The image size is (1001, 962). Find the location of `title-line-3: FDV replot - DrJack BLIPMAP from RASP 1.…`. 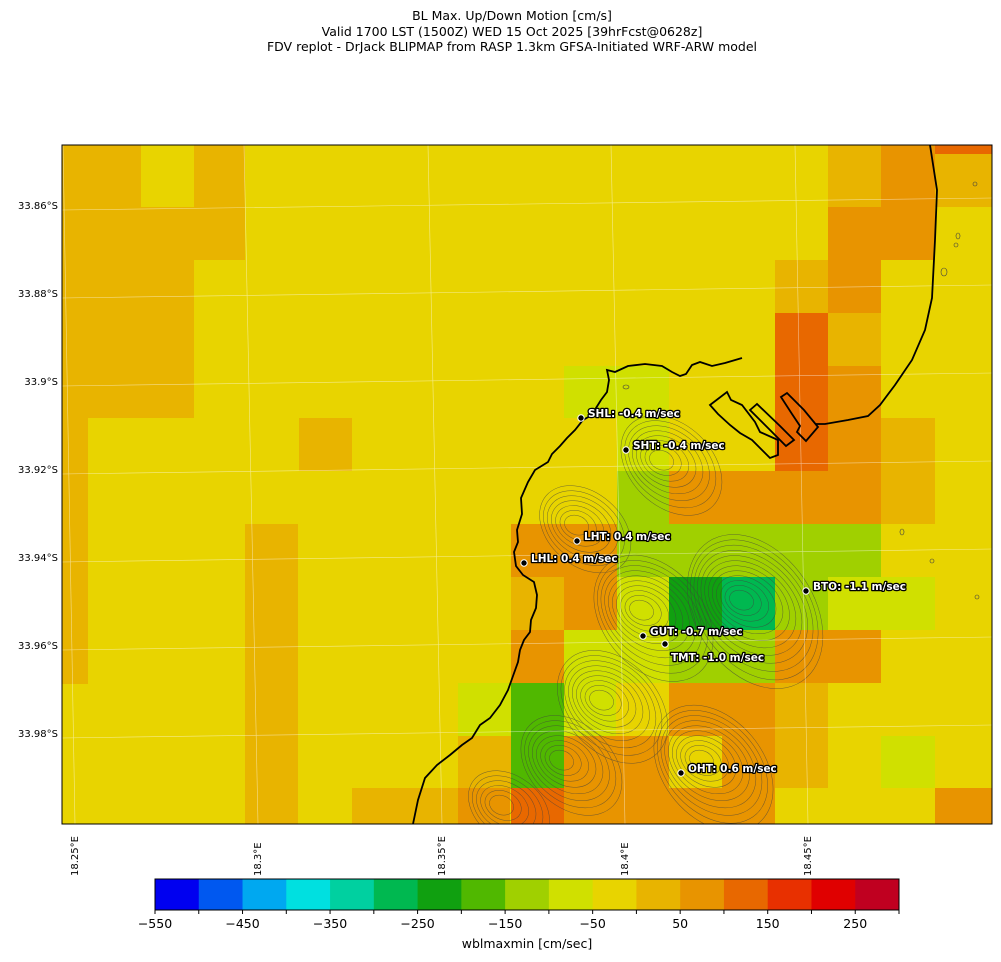

title-line-3: FDV replot - DrJack BLIPMAP from RASP 1.… is located at coordinates (512, 46).